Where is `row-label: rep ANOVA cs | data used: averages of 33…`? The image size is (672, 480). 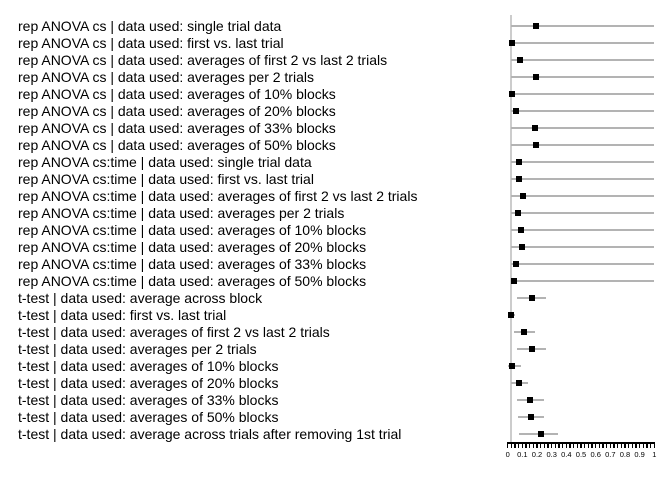
row-label: rep ANOVA cs | data used: averages of 33… is located at coordinates (177, 127).